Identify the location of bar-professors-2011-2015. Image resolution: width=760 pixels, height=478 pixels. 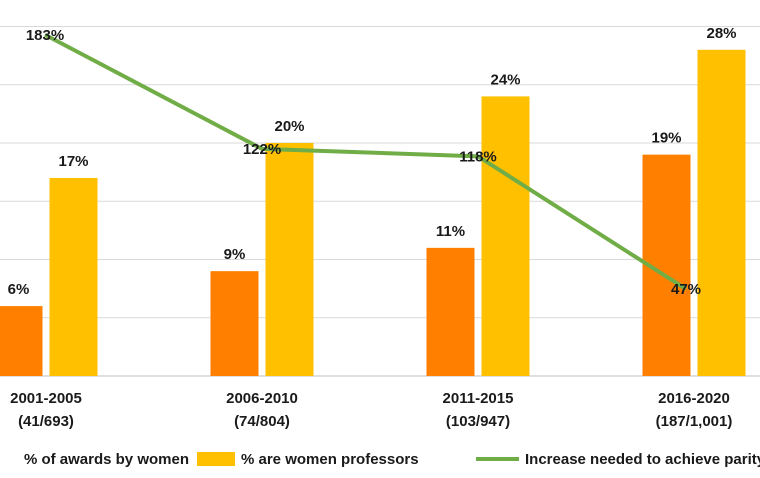
(505, 236).